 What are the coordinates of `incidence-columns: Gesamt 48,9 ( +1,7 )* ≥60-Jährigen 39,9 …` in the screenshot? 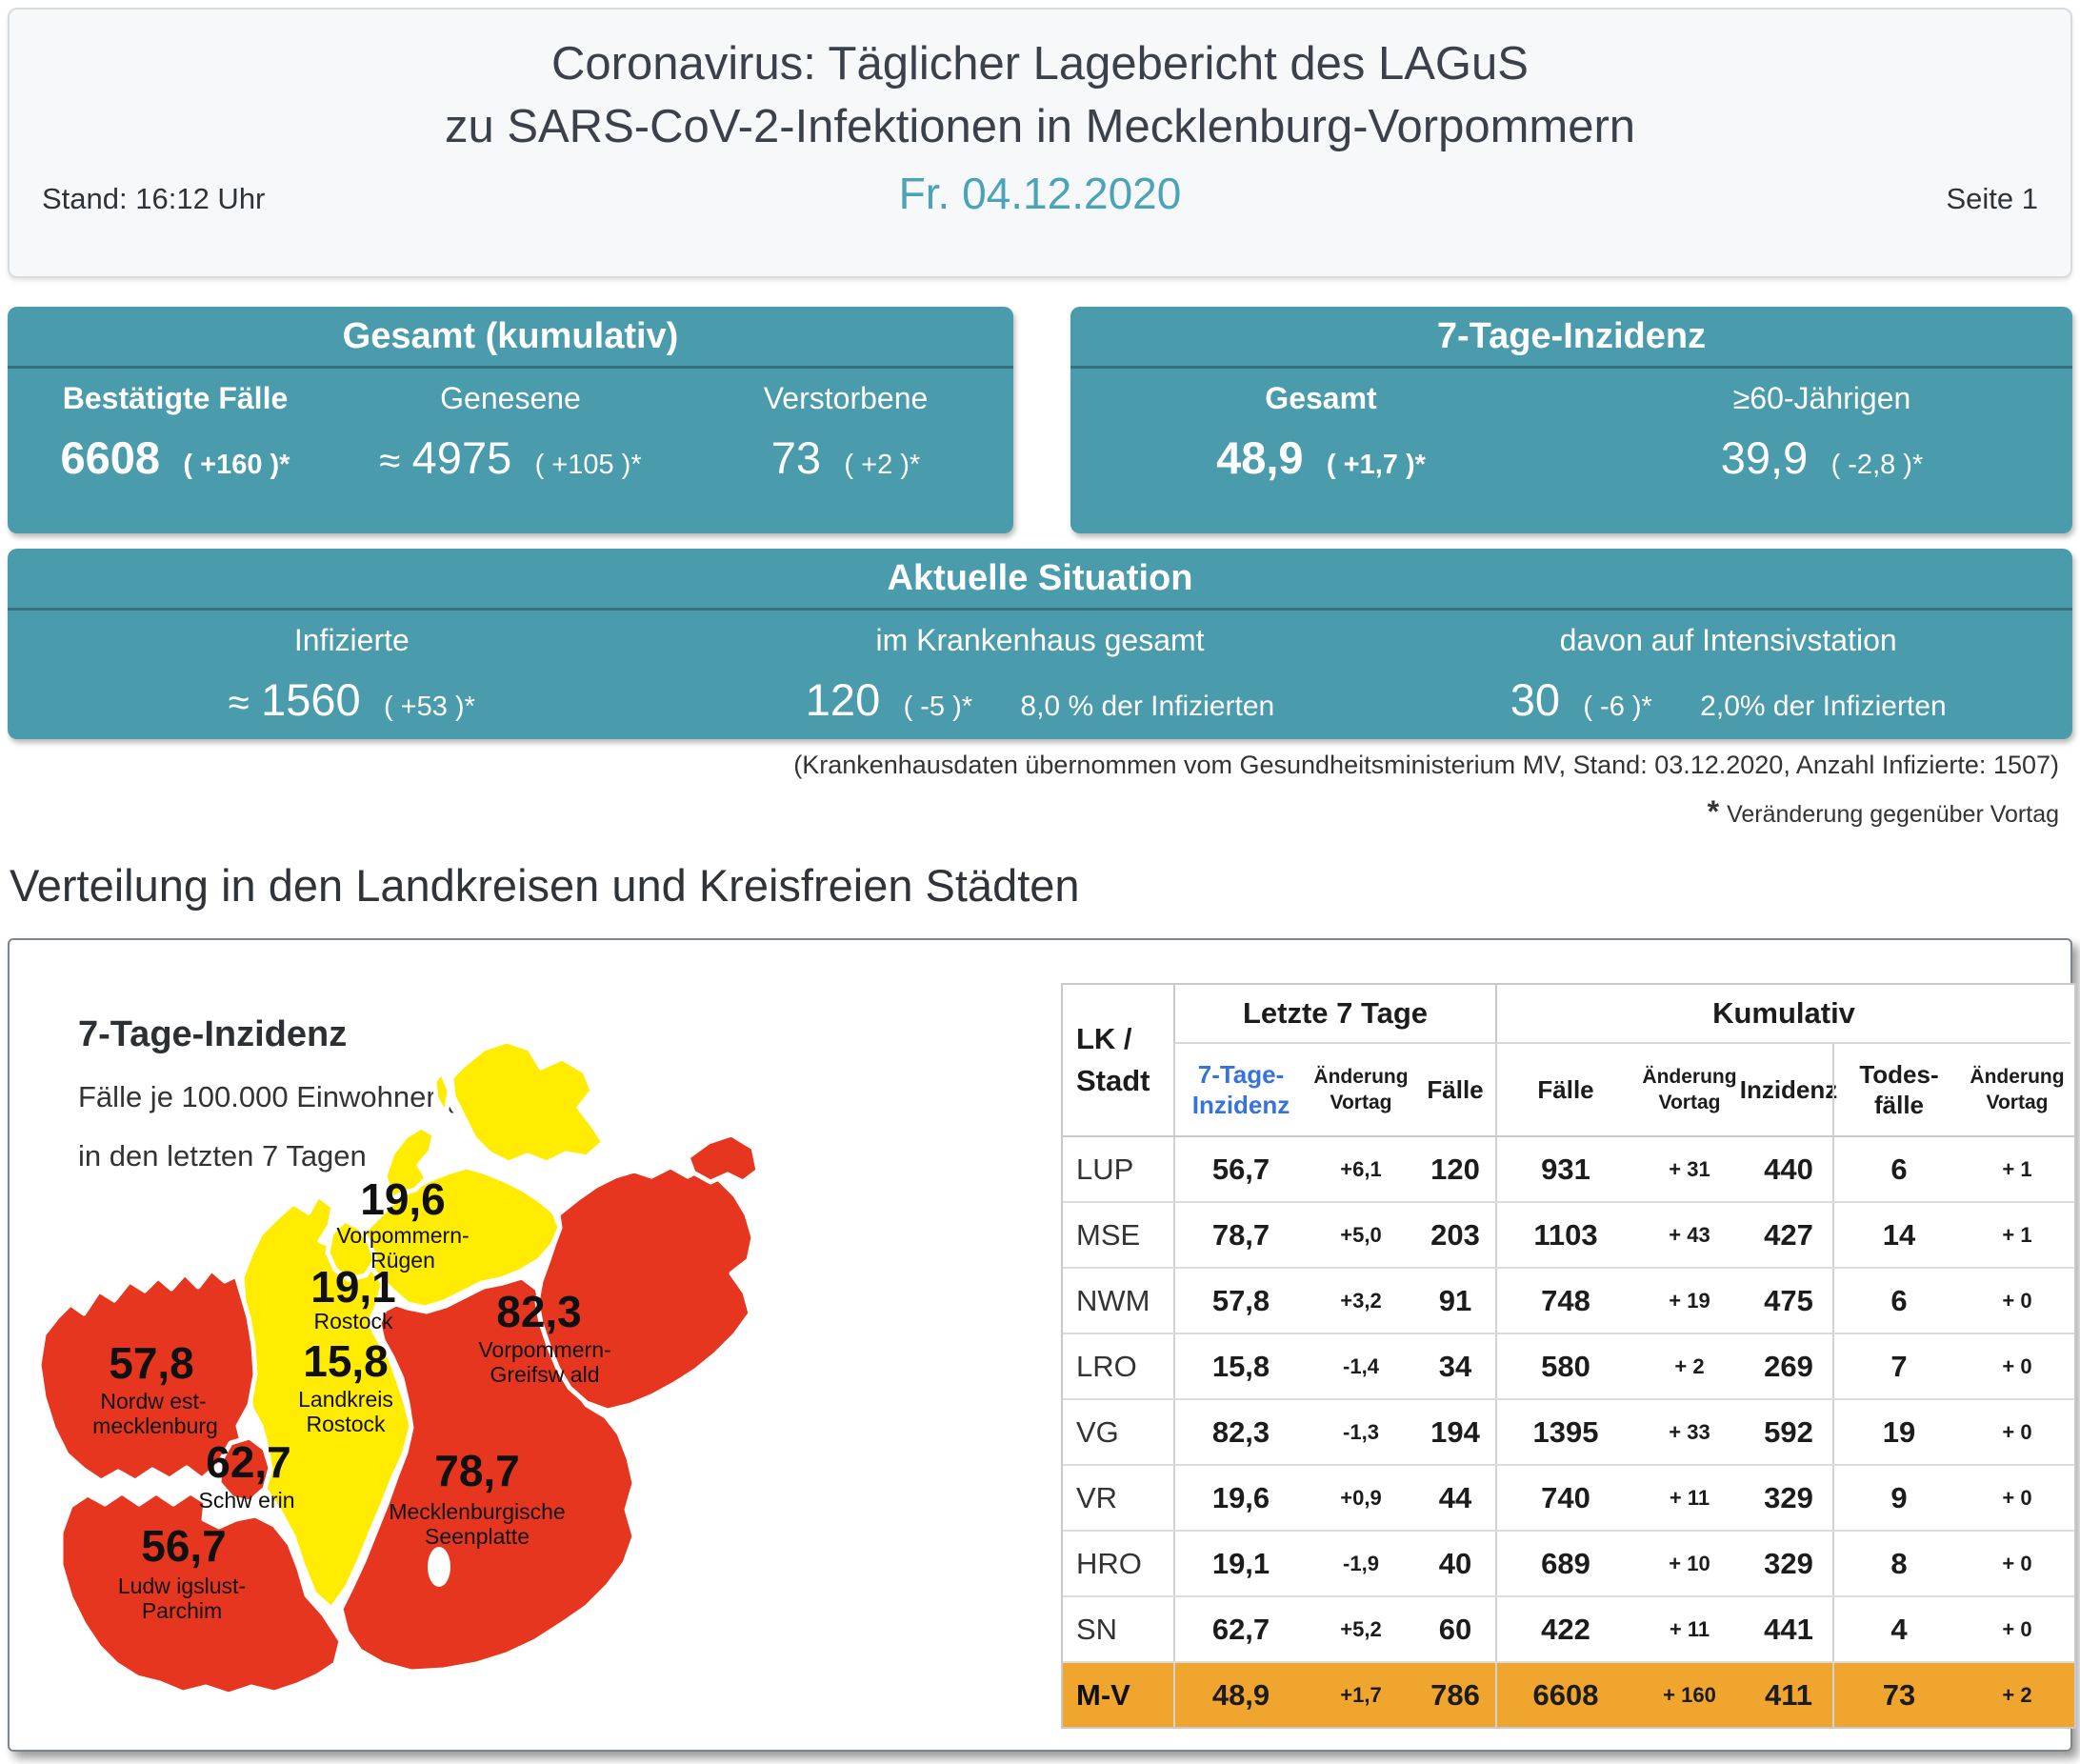 It's located at (1571, 426).